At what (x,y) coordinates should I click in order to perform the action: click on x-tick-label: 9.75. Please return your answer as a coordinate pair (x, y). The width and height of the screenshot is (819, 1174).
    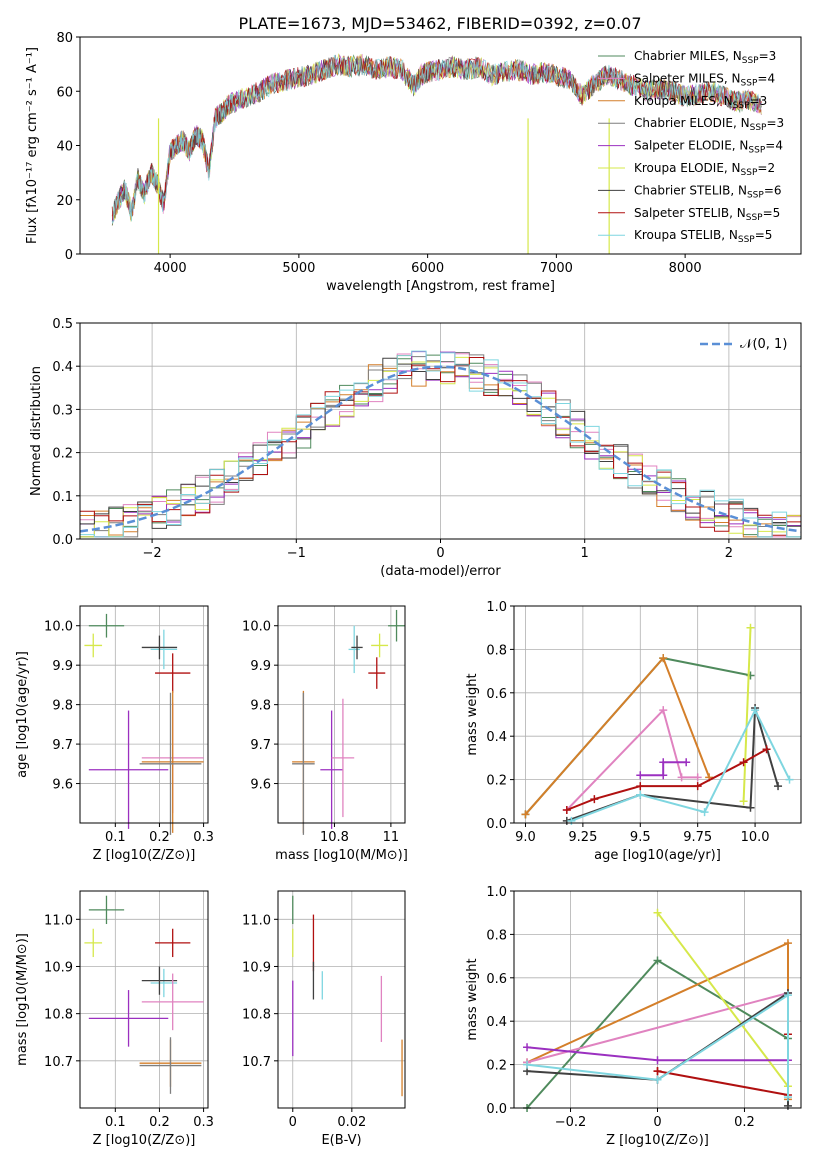
    Looking at the image, I should click on (697, 837).